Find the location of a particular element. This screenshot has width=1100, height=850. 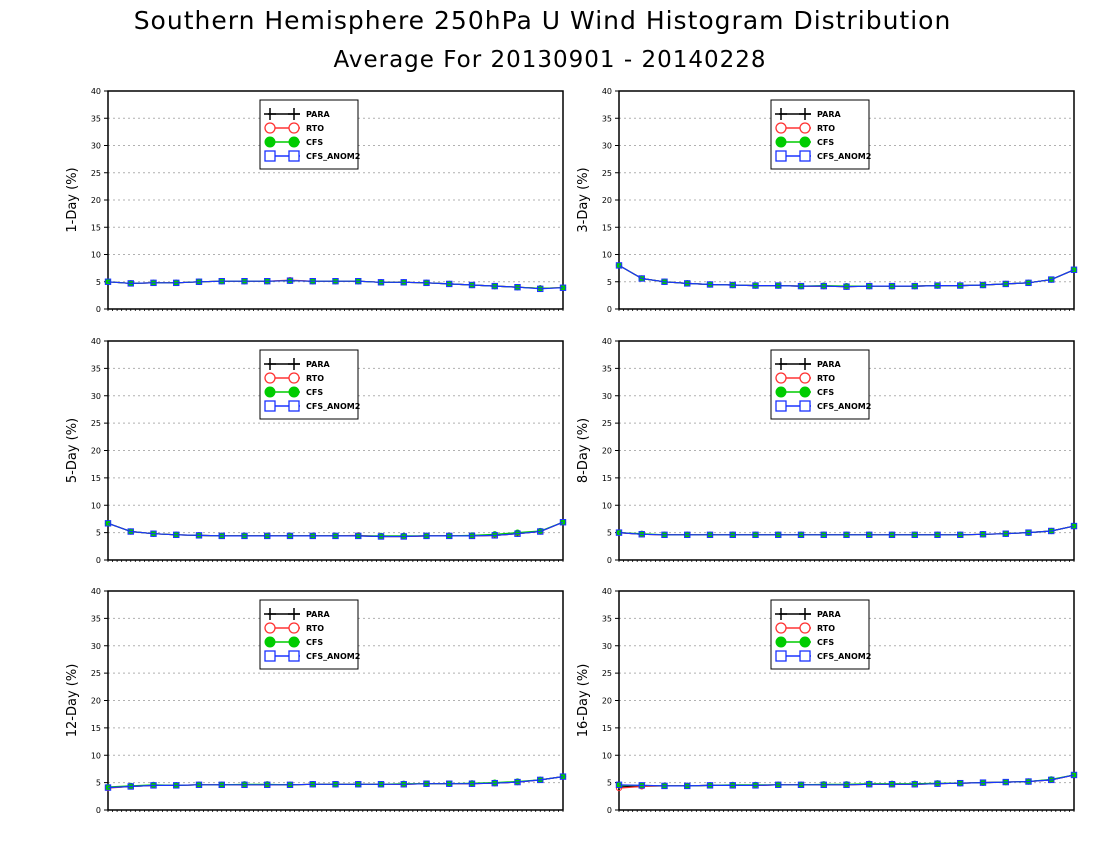

y-tick-label: 15 is located at coordinates (607, 728).